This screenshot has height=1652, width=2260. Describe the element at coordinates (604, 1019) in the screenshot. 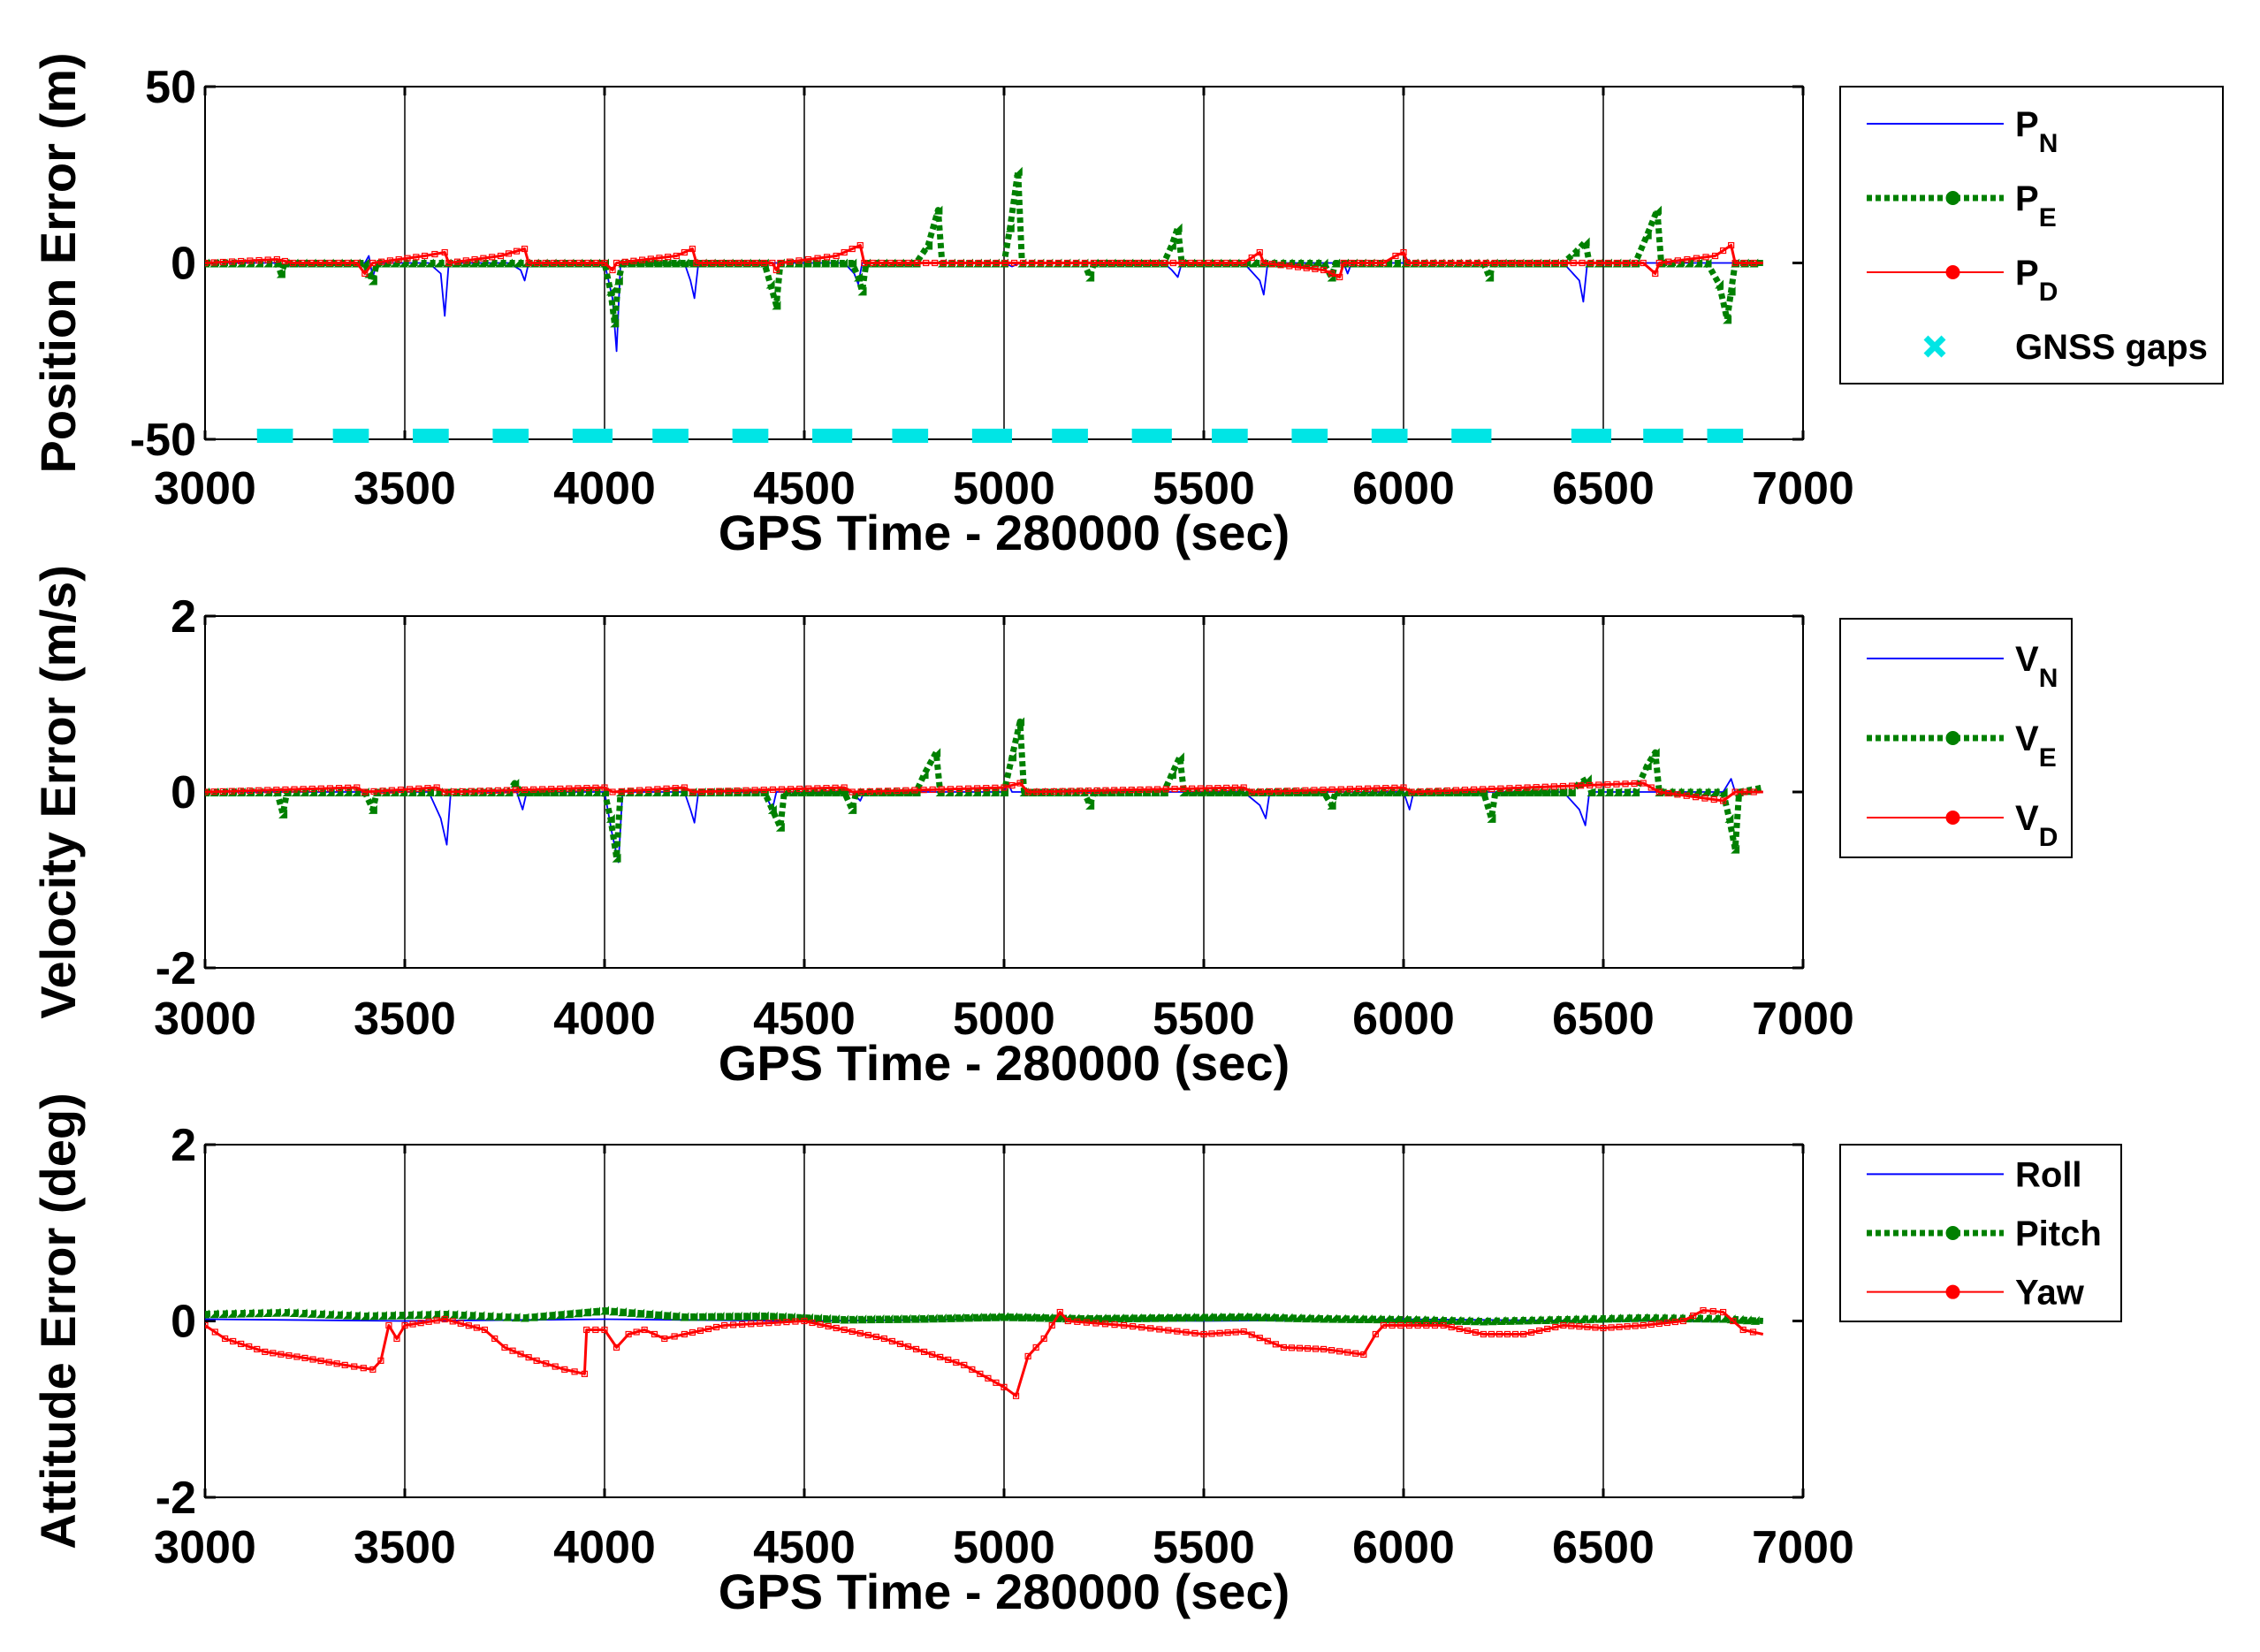

I see `x-tick-label: 4000` at that location.